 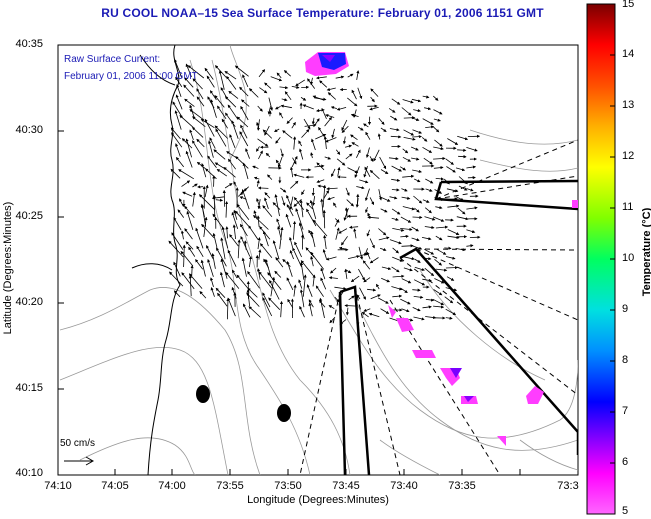 What do you see at coordinates (78, 443) in the screenshot?
I see `scale-arrow-label: 50 cm/s` at bounding box center [78, 443].